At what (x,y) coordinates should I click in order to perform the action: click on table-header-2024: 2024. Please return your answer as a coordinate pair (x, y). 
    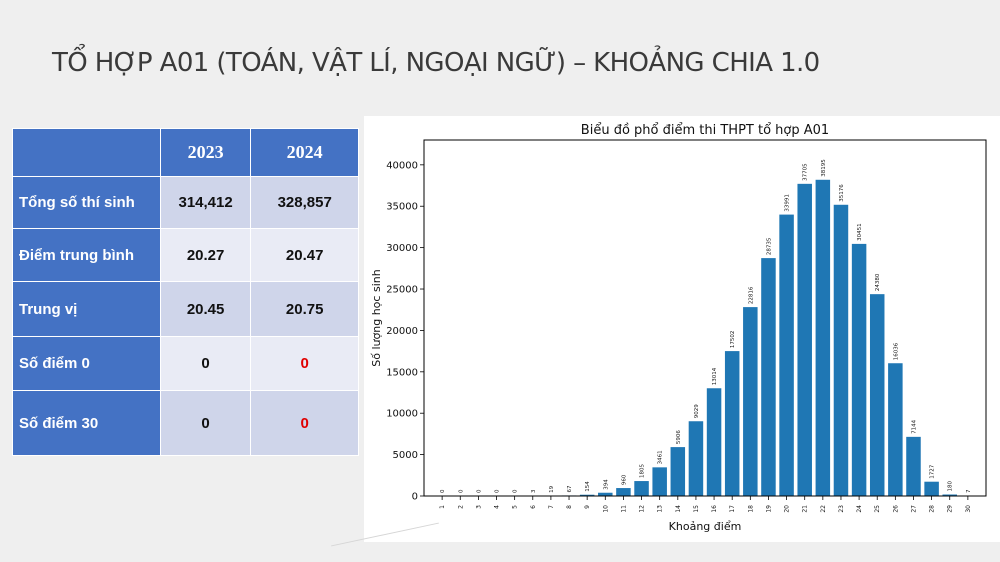
    Looking at the image, I should click on (304, 152).